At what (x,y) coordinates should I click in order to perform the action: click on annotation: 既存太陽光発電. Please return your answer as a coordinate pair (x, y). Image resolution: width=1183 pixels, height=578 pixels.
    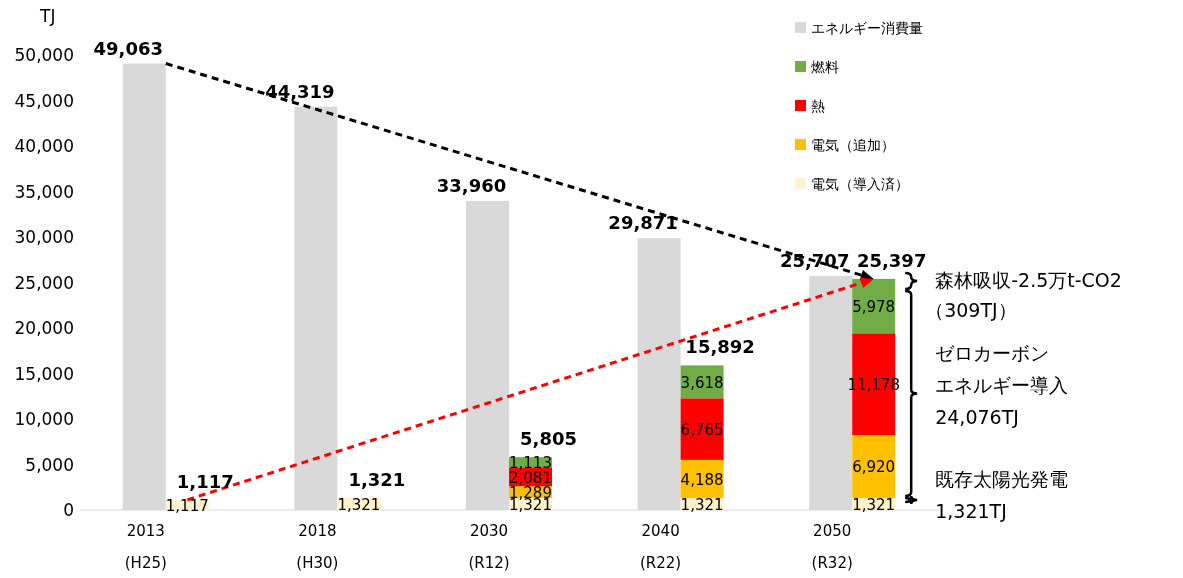
    Looking at the image, I should click on (1002, 478).